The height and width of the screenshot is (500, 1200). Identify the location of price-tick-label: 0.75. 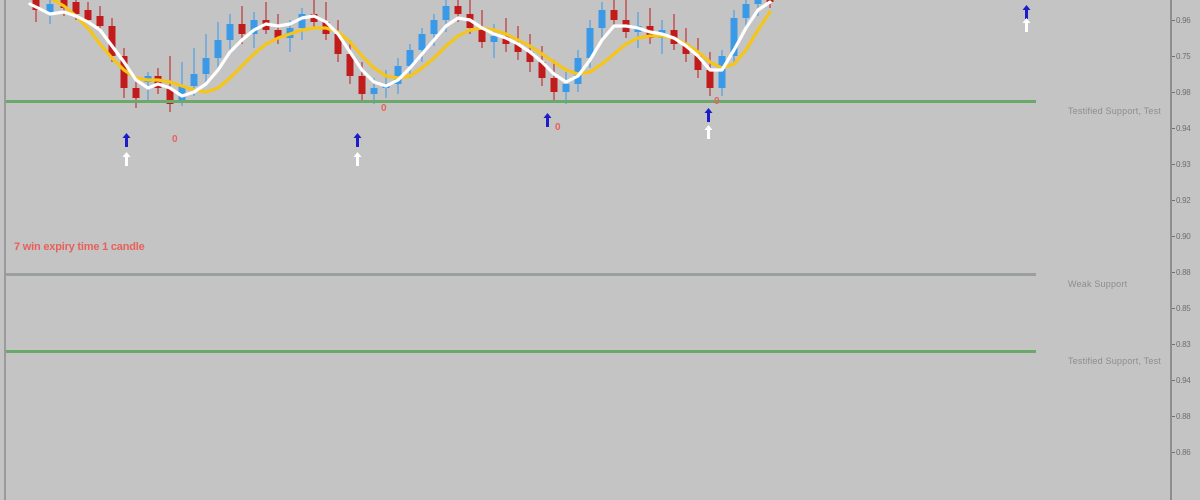
(1183, 56).